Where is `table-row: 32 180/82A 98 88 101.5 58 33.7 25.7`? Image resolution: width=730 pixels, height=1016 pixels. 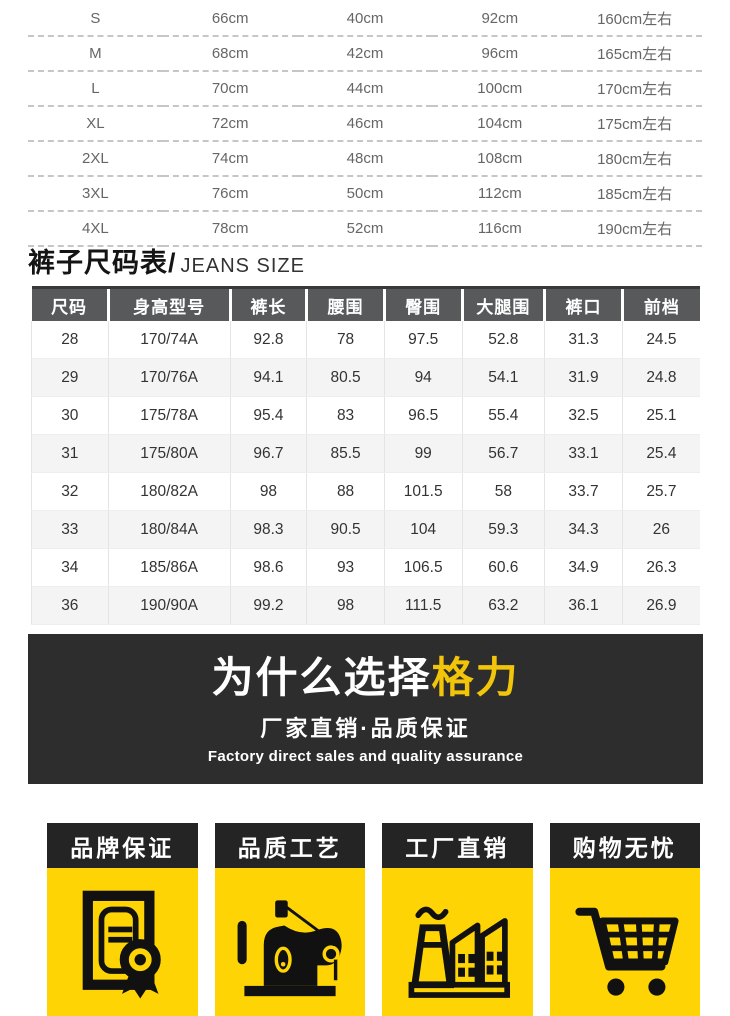 table-row: 32 180/82A 98 88 101.5 58 33.7 25.7 is located at coordinates (365, 491).